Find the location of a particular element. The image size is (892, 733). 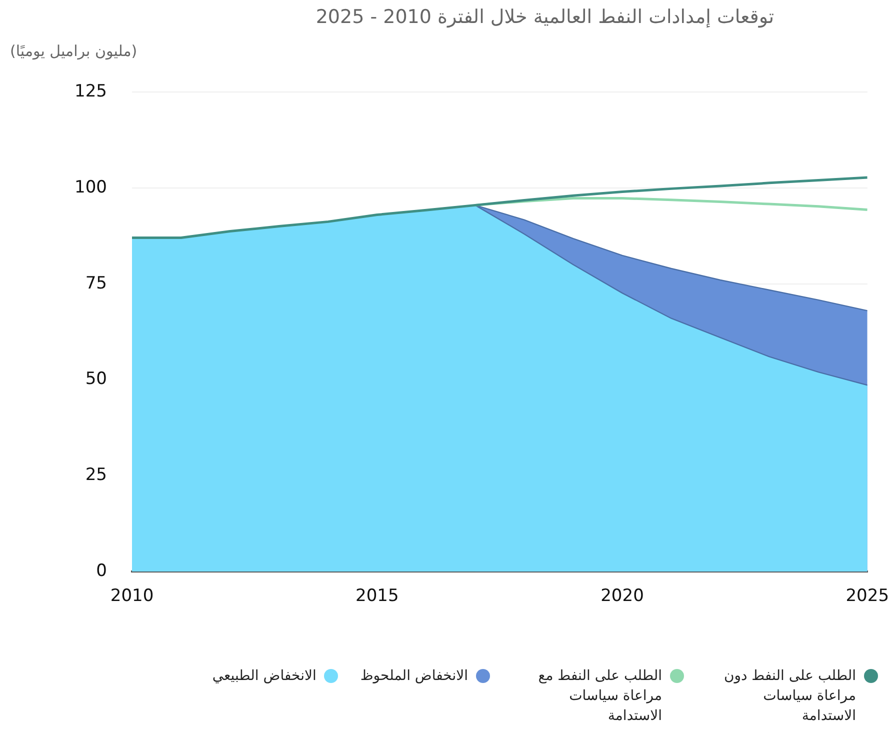

x-tick-label: 2020 is located at coordinates (622, 596).